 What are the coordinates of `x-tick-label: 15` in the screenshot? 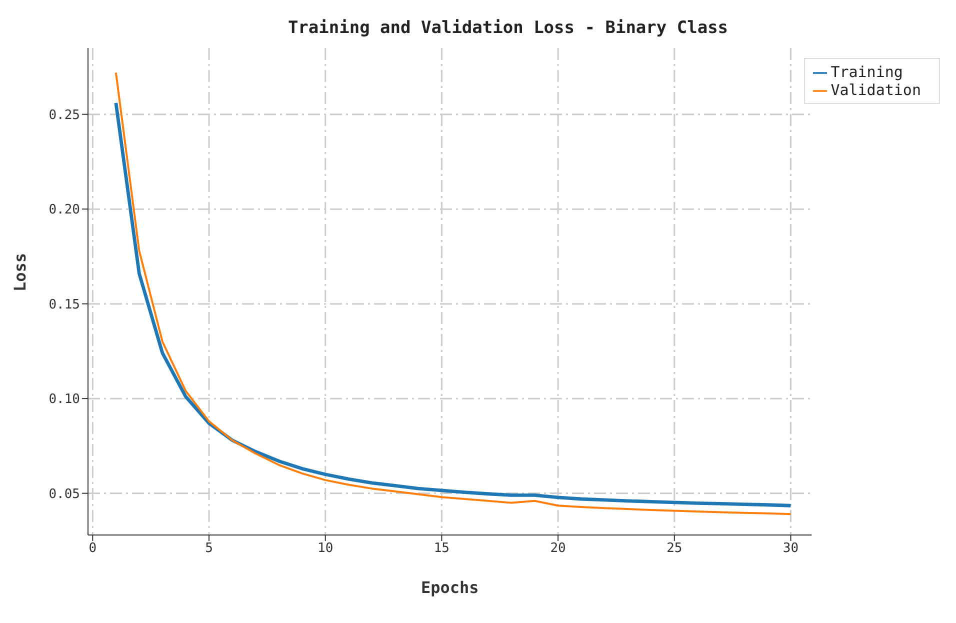 It's located at (442, 548).